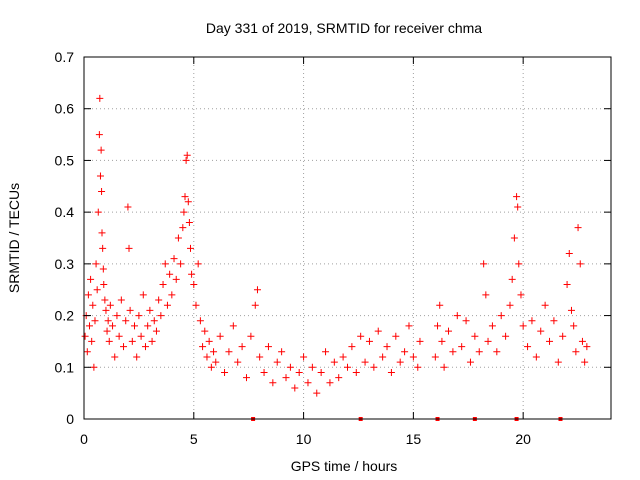 The height and width of the screenshot is (480, 640). What do you see at coordinates (344, 466) in the screenshot?
I see `x-axis-title: GPS time / hours` at bounding box center [344, 466].